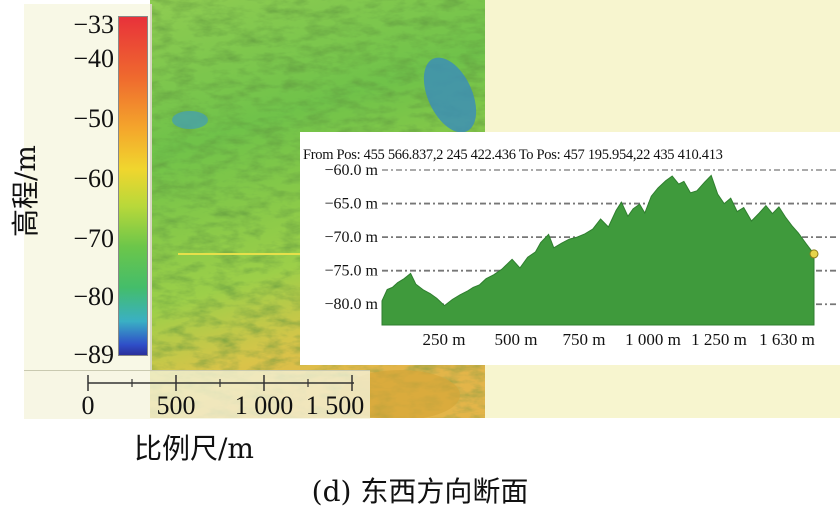 Image resolution: width=840 pixels, height=509 pixels. I want to click on x-tick-label: 1 000 m, so click(653, 339).